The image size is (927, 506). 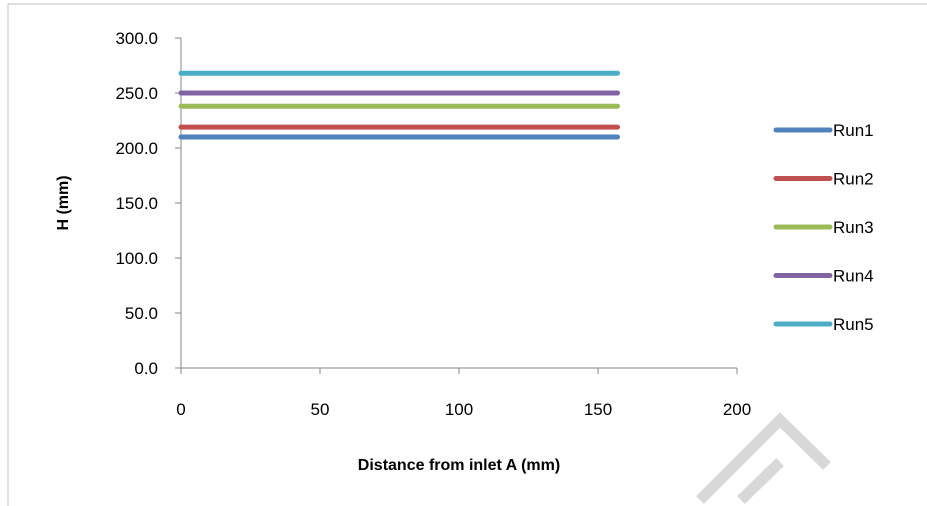 I want to click on legend-label: Run2, so click(x=853, y=179).